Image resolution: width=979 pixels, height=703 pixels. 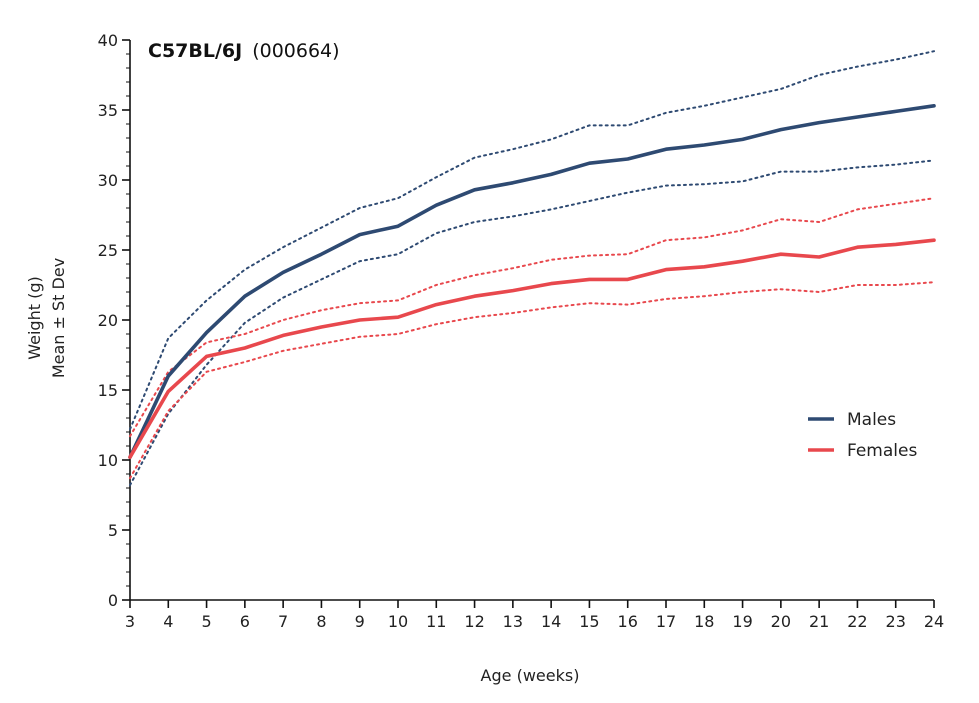 I want to click on x-tick-label: 15, so click(x=589, y=621).